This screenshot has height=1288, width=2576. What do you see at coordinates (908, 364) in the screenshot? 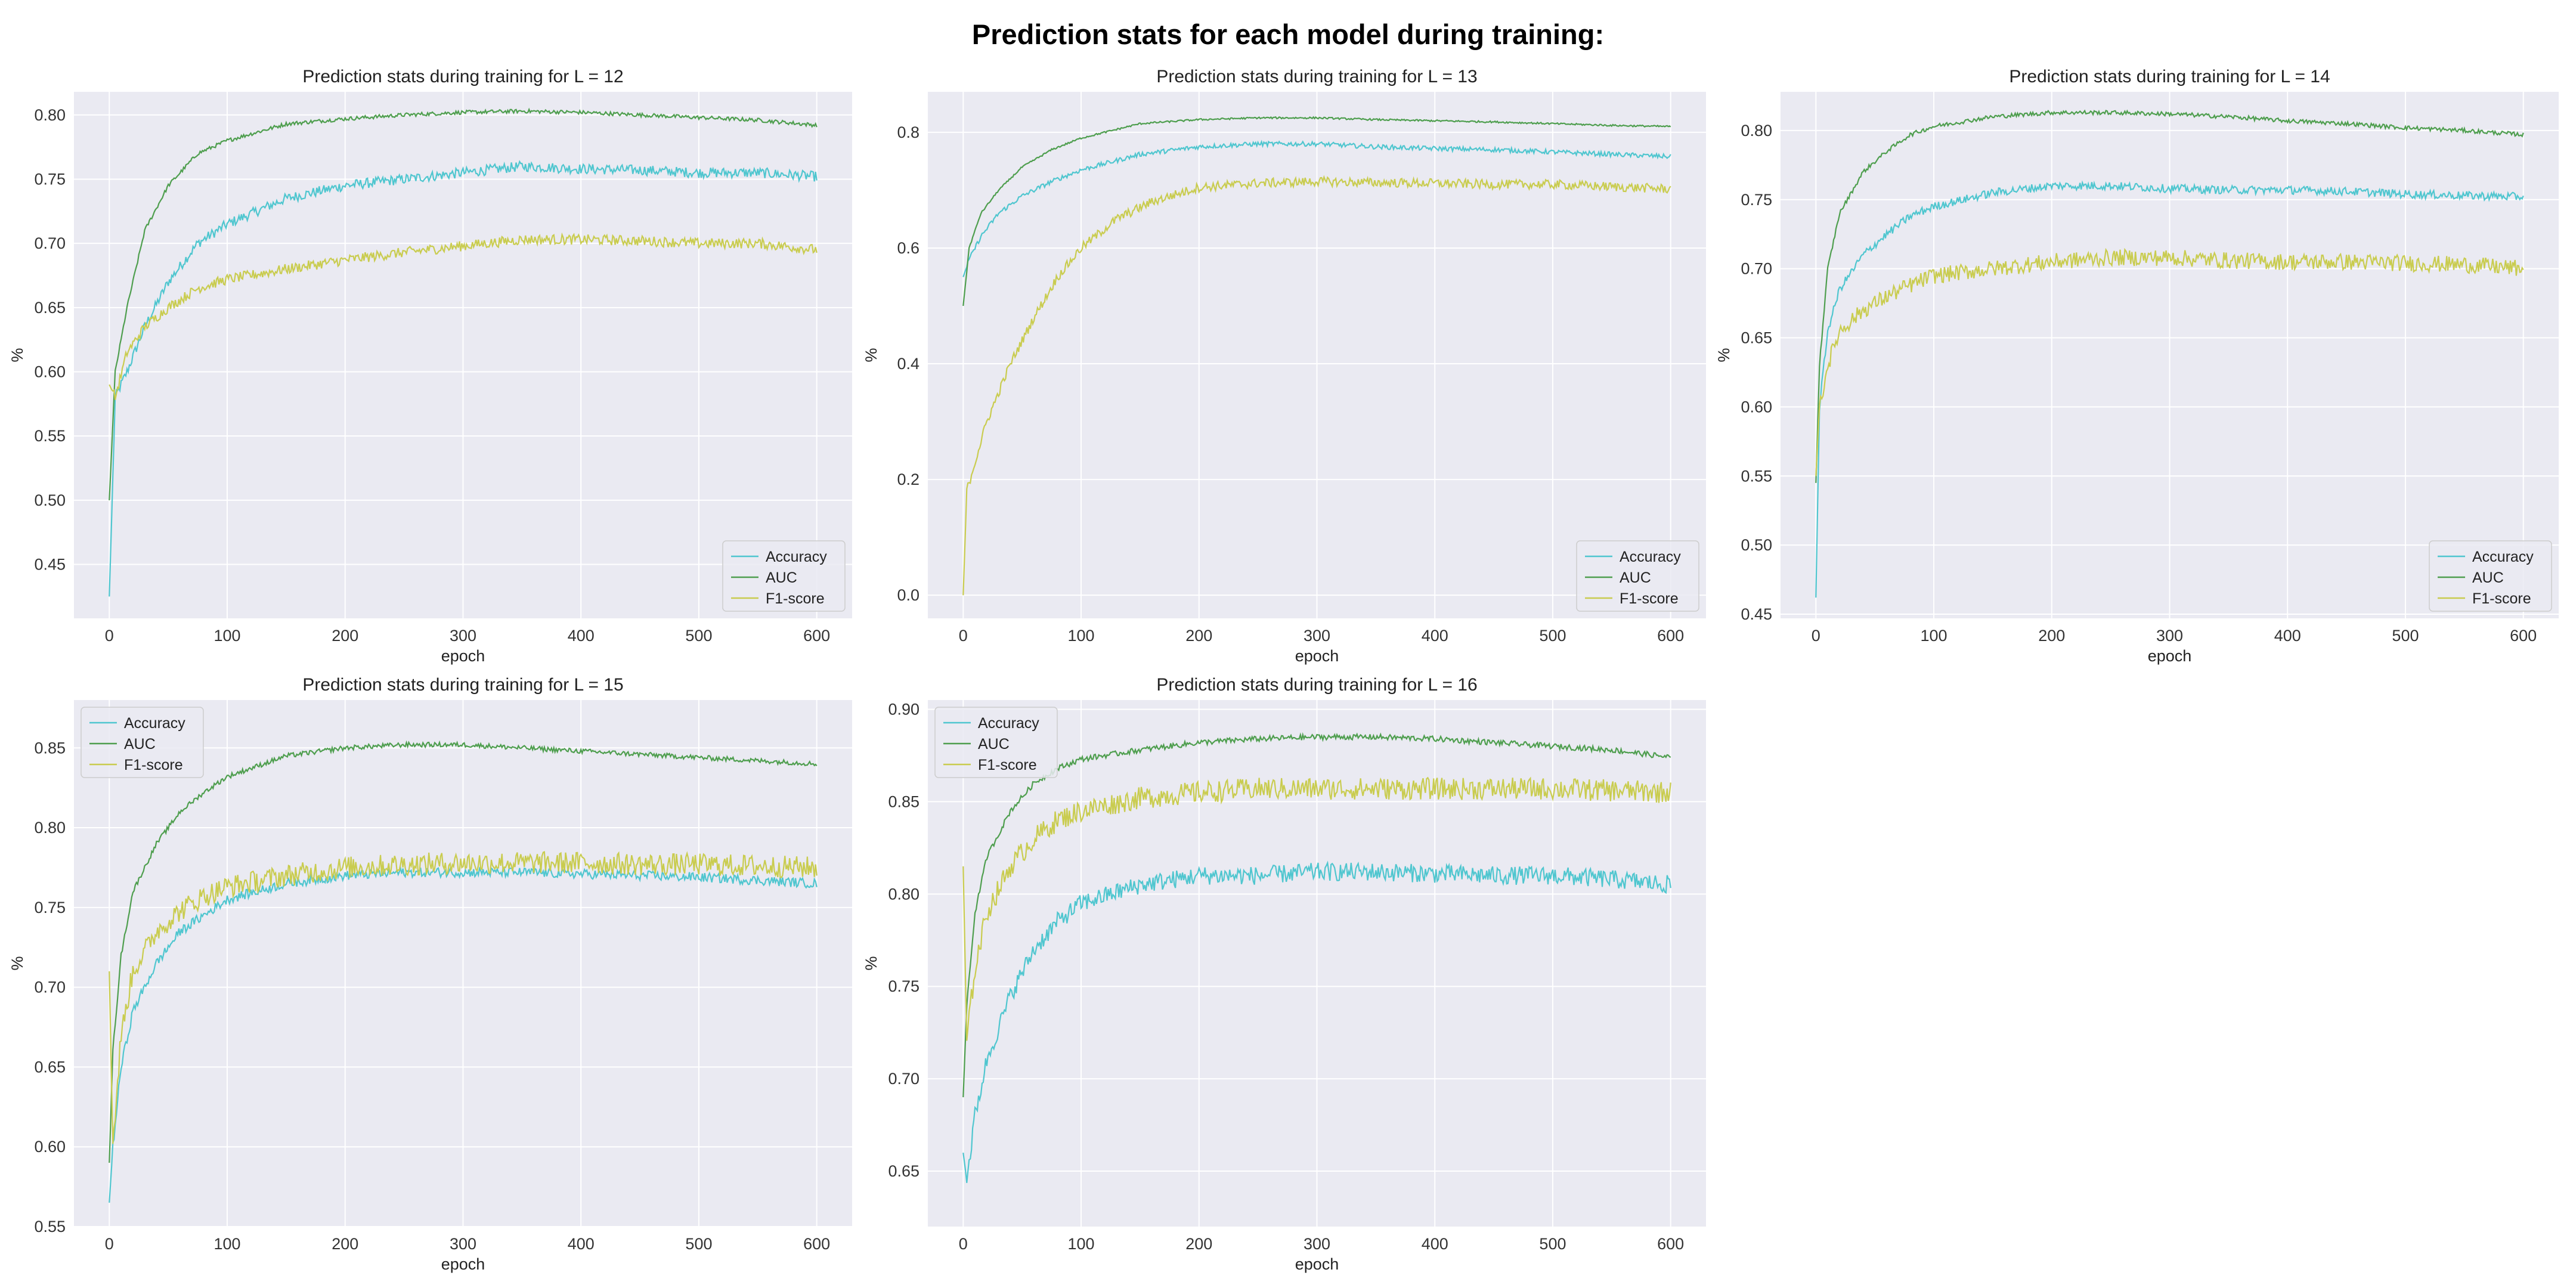
I see `y-tick-label: 0.4` at bounding box center [908, 364].